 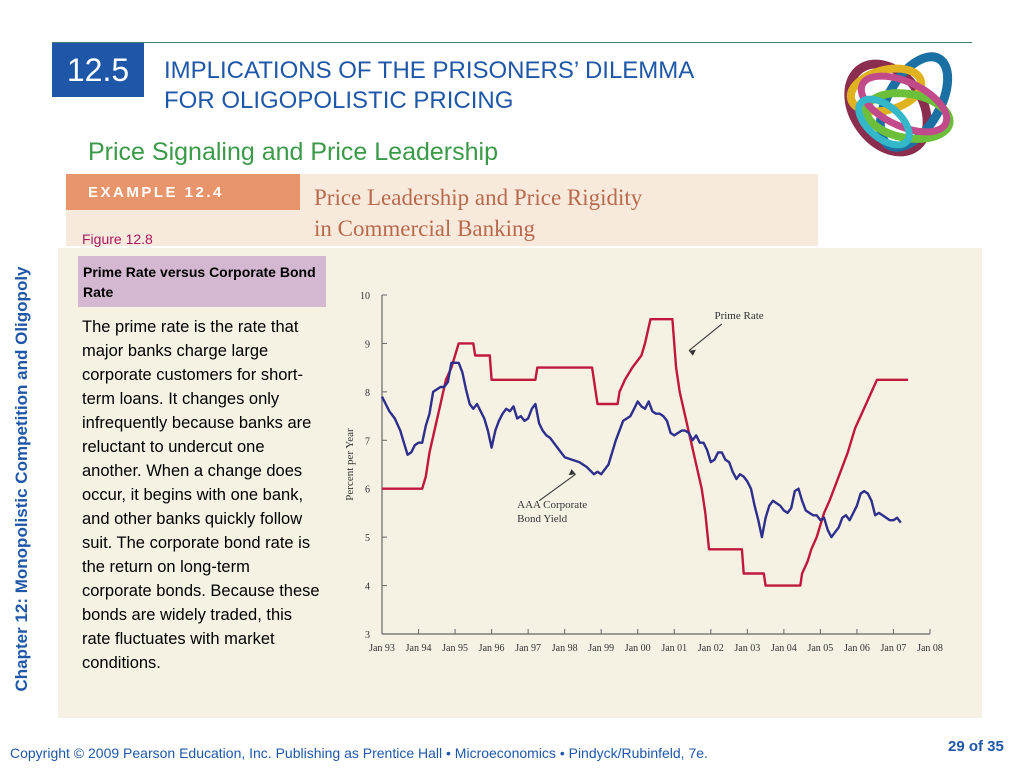 What do you see at coordinates (117, 239) in the screenshot?
I see `figure-label: Figure 12.8` at bounding box center [117, 239].